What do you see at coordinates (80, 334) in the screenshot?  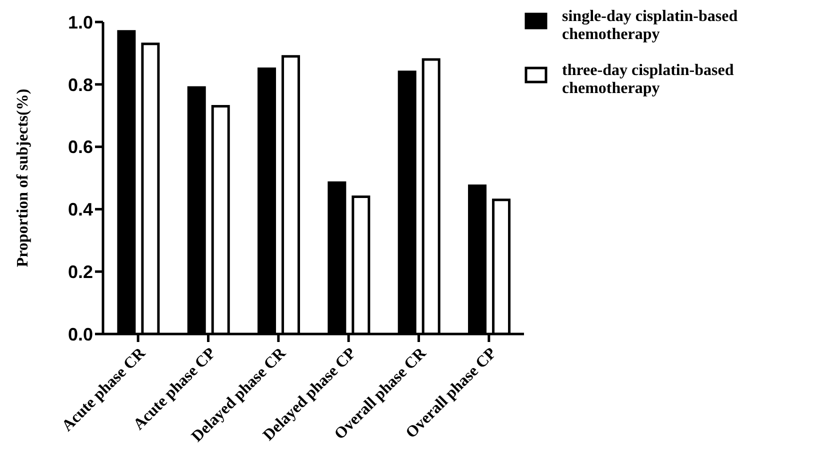 I see `y-tick-label: 0.0` at bounding box center [80, 334].